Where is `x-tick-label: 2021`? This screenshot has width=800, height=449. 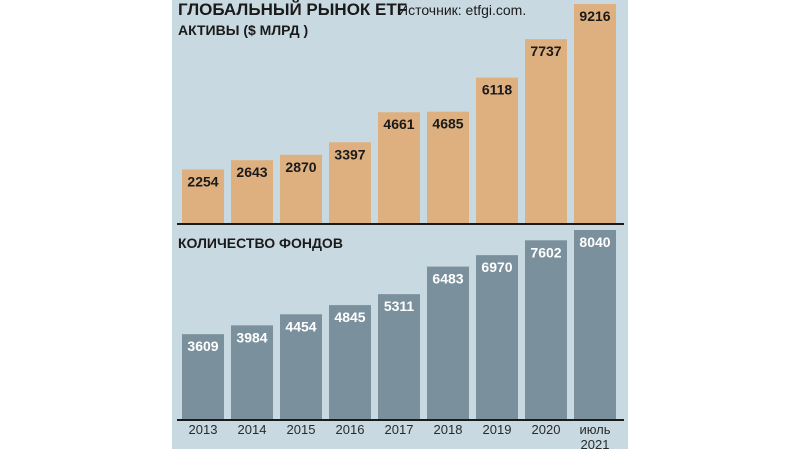 x-tick-label: 2021 is located at coordinates (595, 443).